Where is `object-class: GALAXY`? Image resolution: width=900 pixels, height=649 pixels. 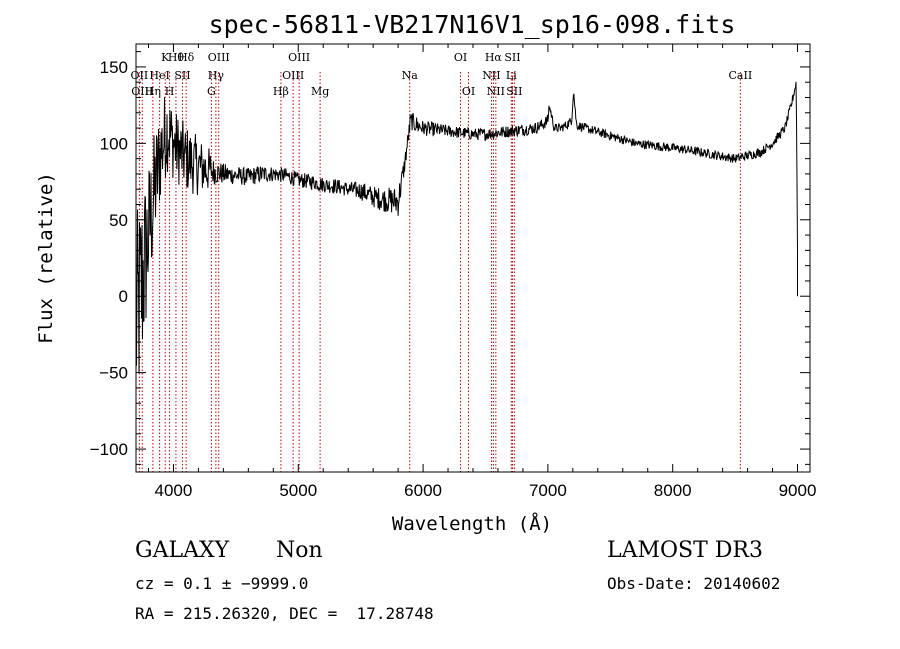 object-class: GALAXY is located at coordinates (182, 550).